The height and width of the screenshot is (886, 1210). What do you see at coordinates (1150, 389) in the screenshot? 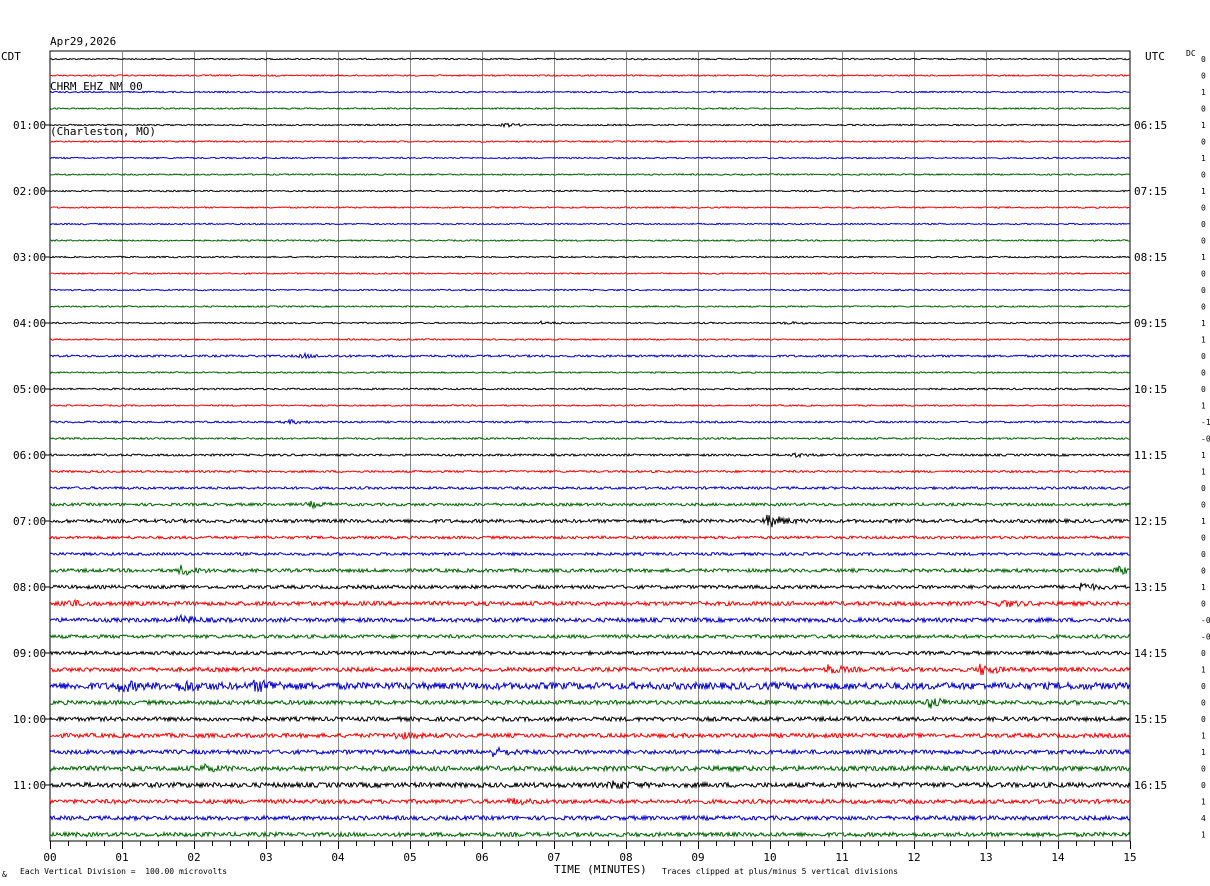
I see `hour-label-right: 10:15` at bounding box center [1150, 389].